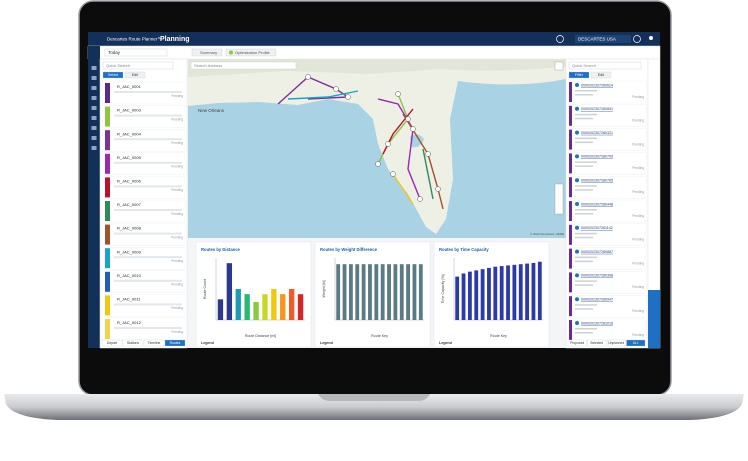 The image size is (748, 461). Describe the element at coordinates (597, 323) in the screenshot. I see `order-id: 0000202307281018` at that location.